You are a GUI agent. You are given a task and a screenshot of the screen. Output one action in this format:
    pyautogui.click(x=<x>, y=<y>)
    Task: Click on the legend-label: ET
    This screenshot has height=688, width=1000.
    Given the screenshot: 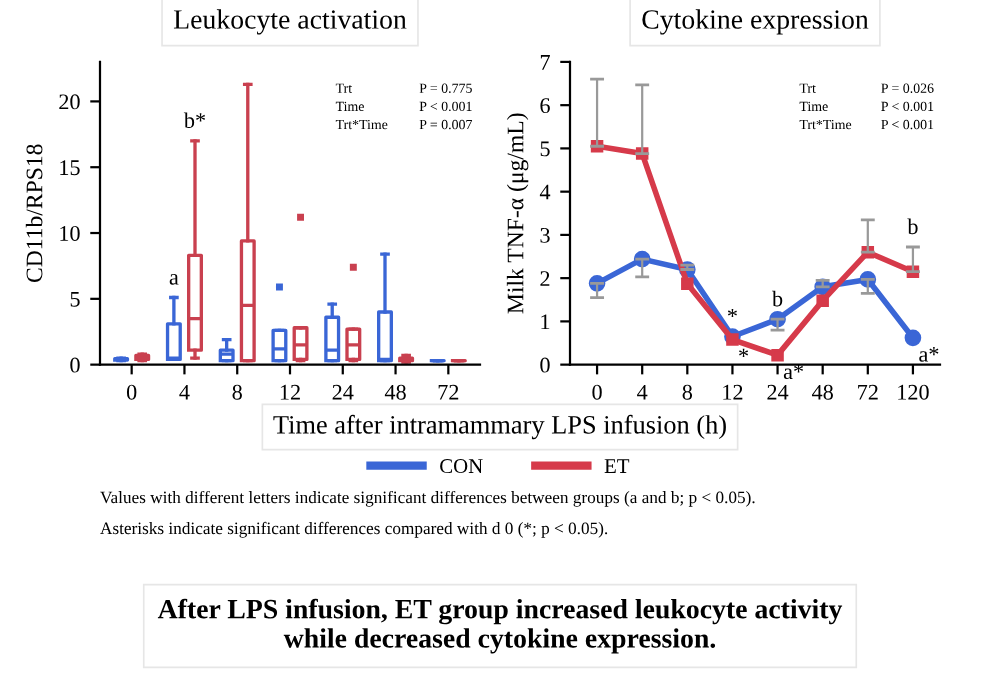 What is the action you would take?
    pyautogui.click(x=617, y=466)
    